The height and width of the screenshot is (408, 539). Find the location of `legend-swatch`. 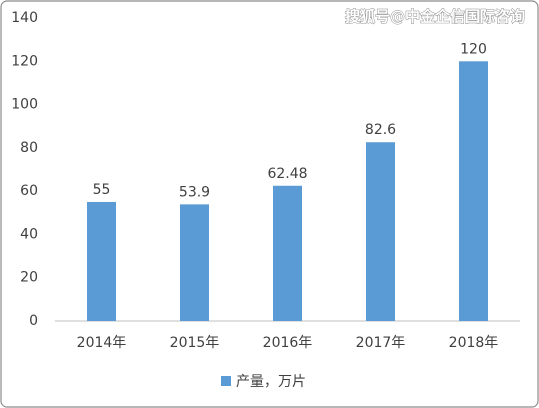

legend-swatch is located at coordinates (226, 381).